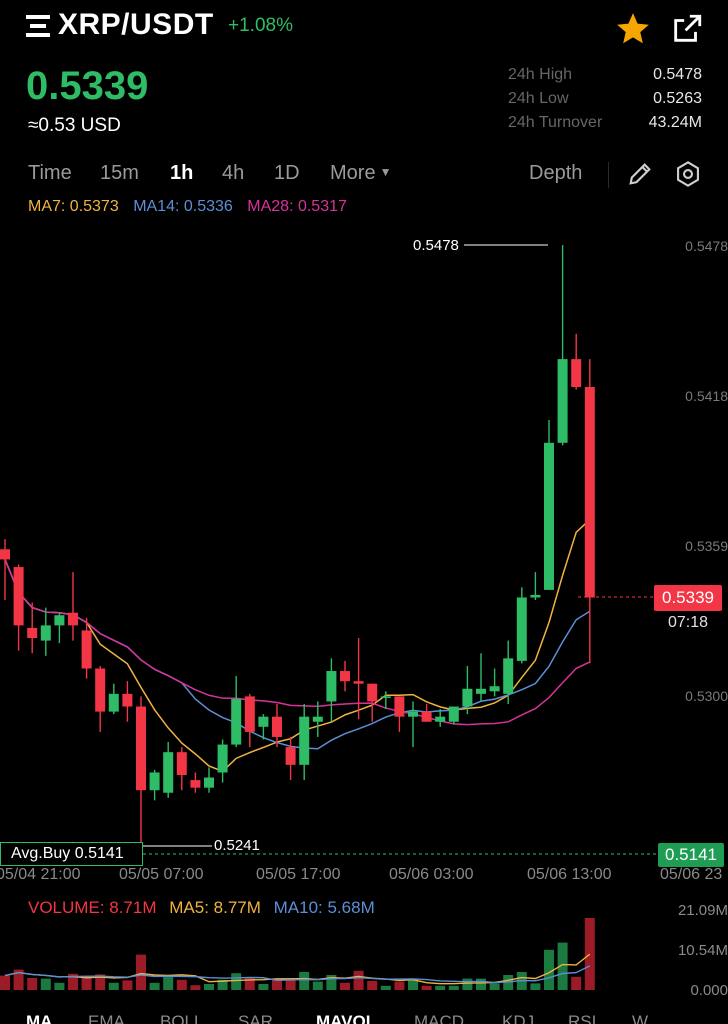 This screenshot has width=728, height=1024. Describe the element at coordinates (439, 1018) in the screenshot. I see `tab-macd: MACD` at that location.